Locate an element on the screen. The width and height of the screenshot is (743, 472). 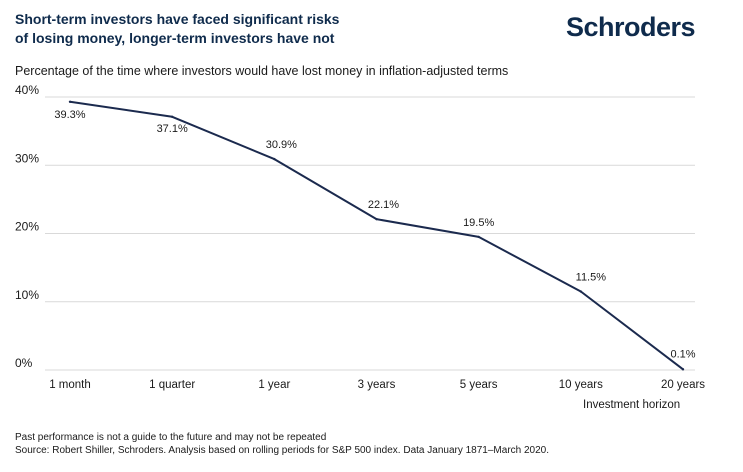
x-tick-label: 1 month is located at coordinates (70, 385).